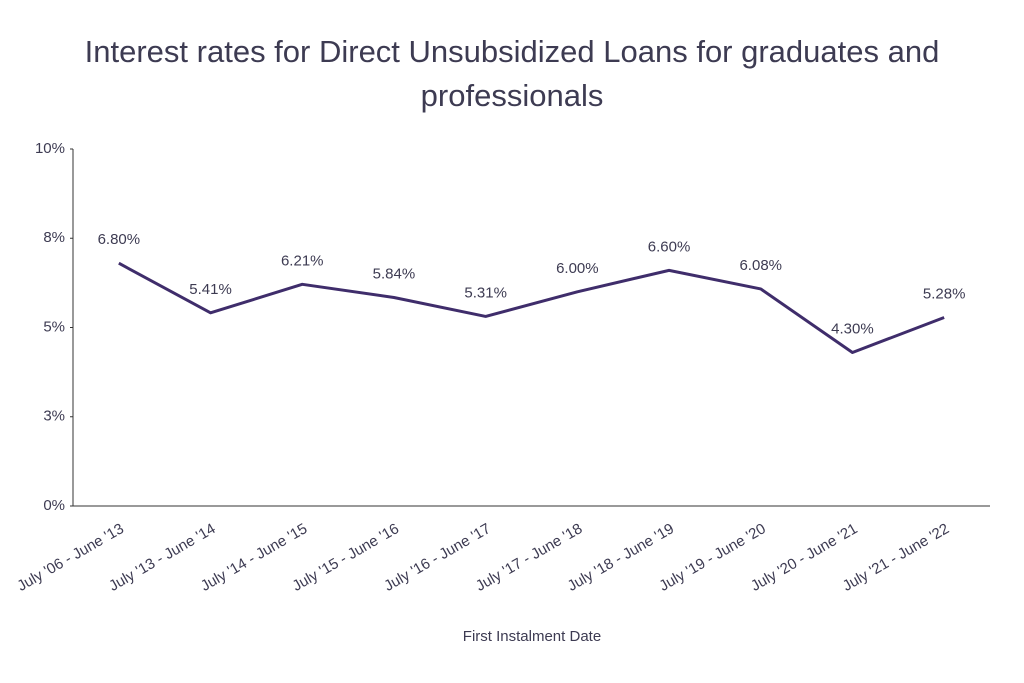 The width and height of the screenshot is (1024, 683). I want to click on line, so click(531, 307).